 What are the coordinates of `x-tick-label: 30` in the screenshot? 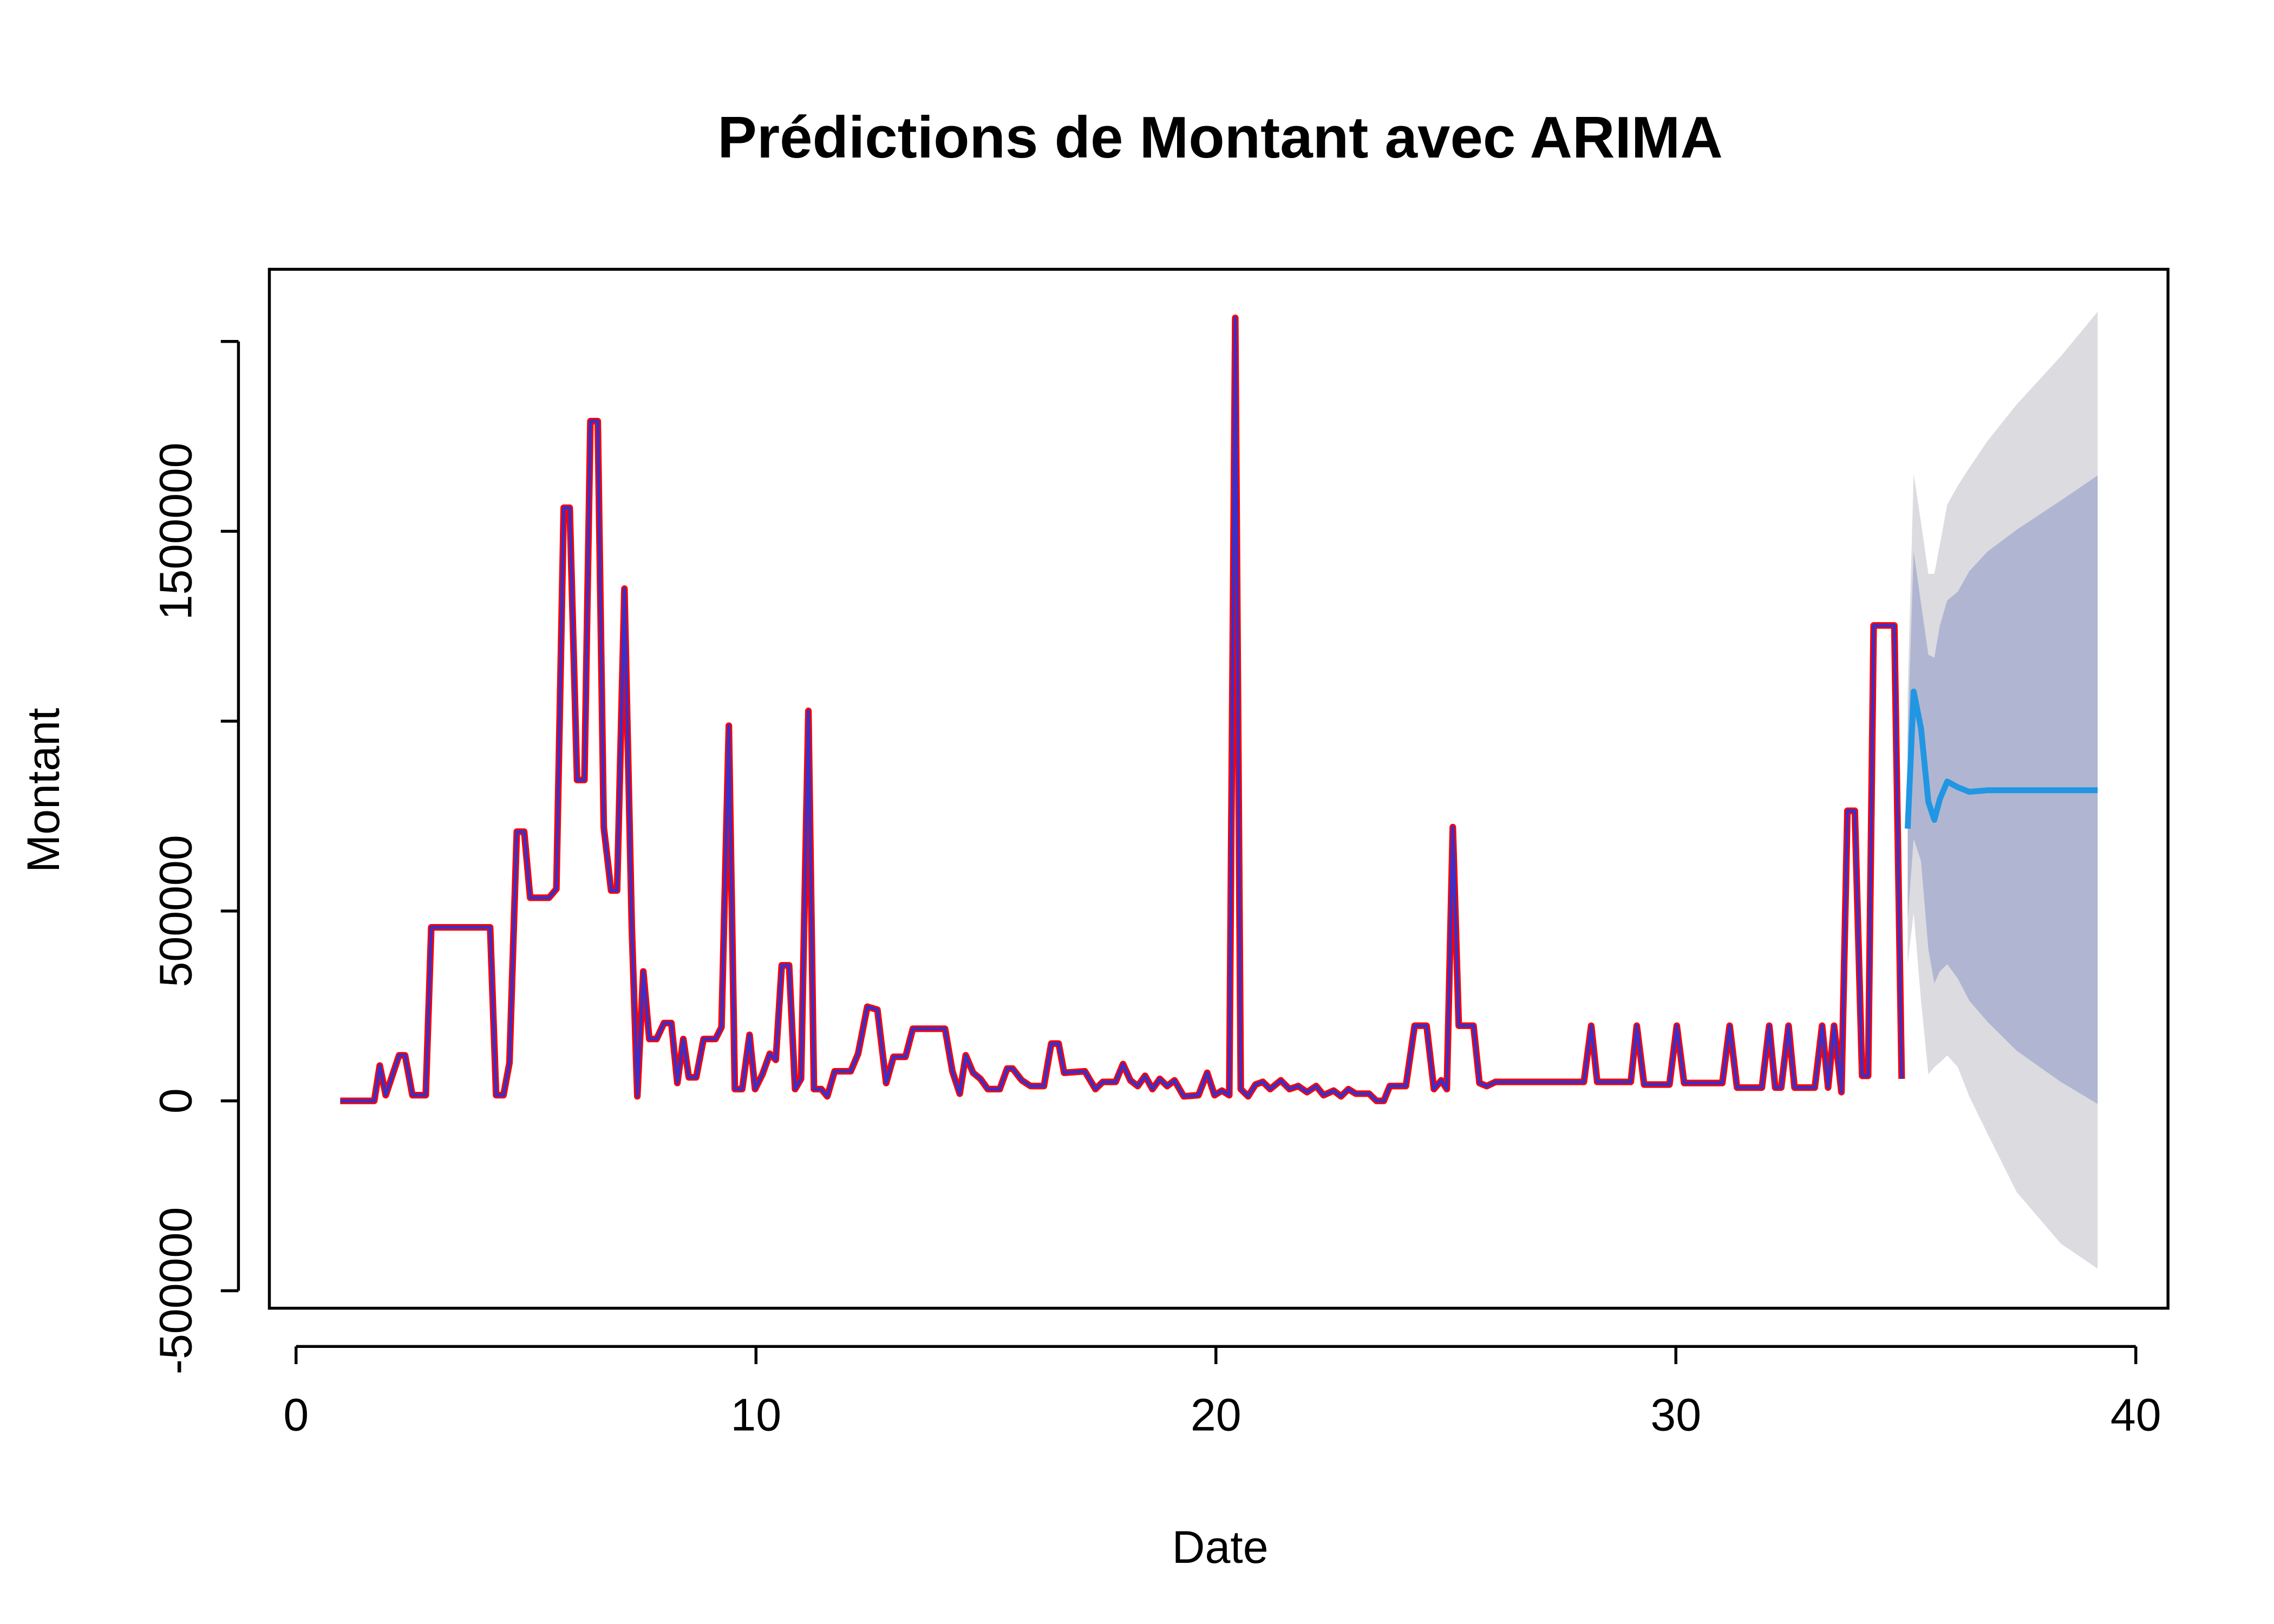 It's located at (1676, 1414).